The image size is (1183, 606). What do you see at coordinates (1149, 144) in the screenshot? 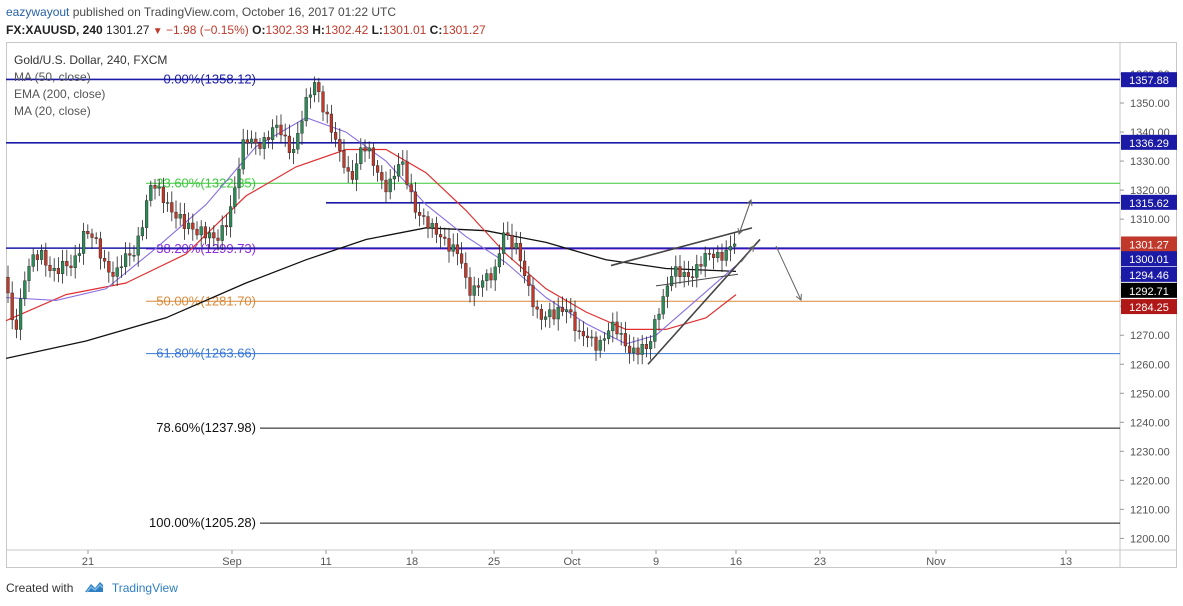
I see `price-badge-label: 1336.29` at bounding box center [1149, 144].